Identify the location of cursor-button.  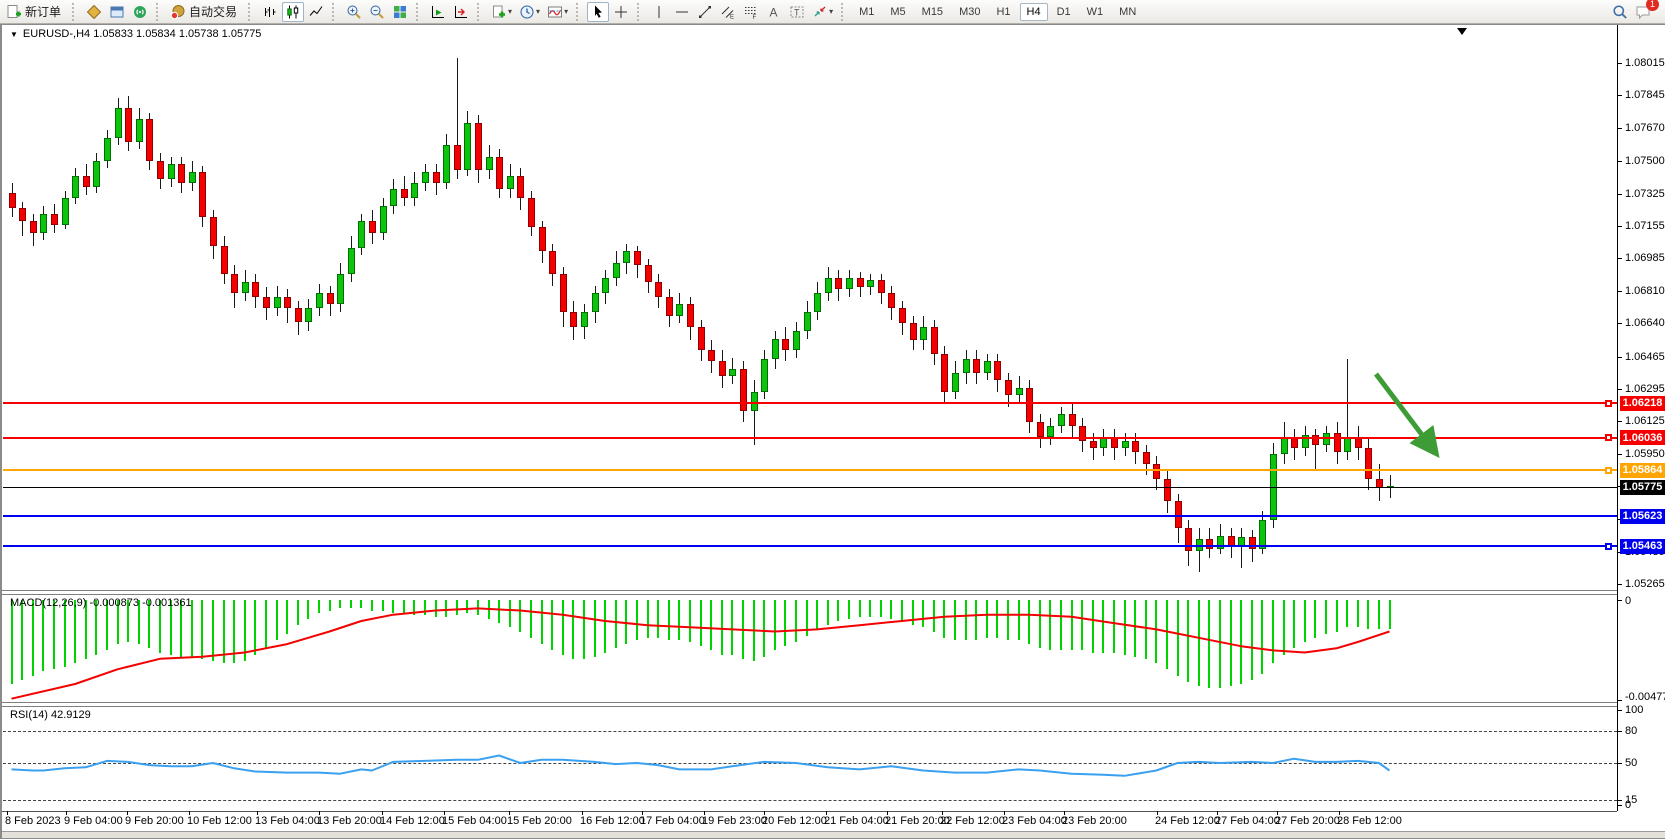
(598, 11).